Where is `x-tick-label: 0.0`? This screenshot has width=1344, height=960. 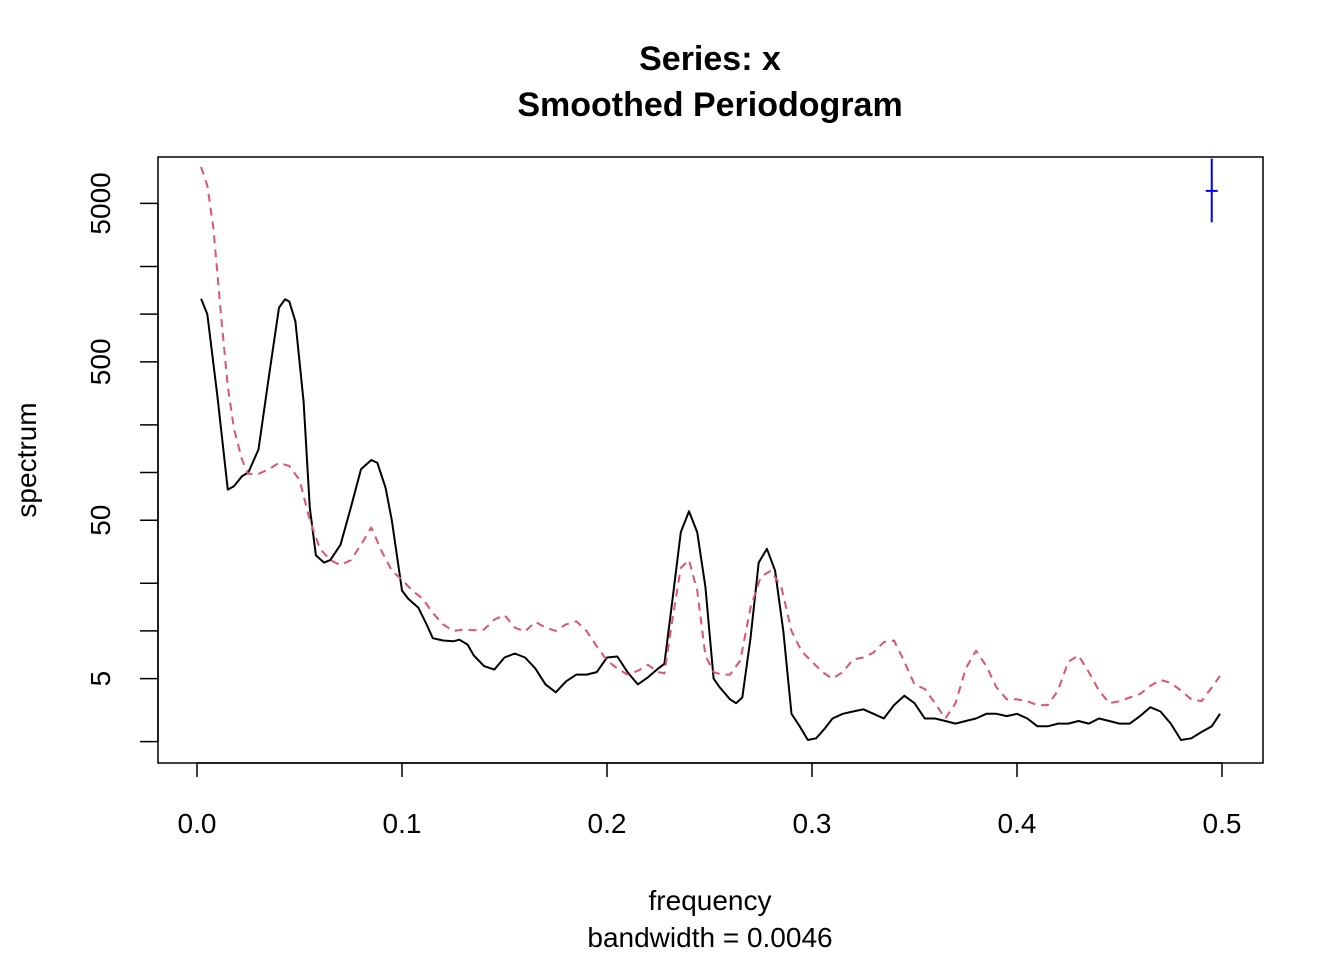
x-tick-label: 0.0 is located at coordinates (197, 823).